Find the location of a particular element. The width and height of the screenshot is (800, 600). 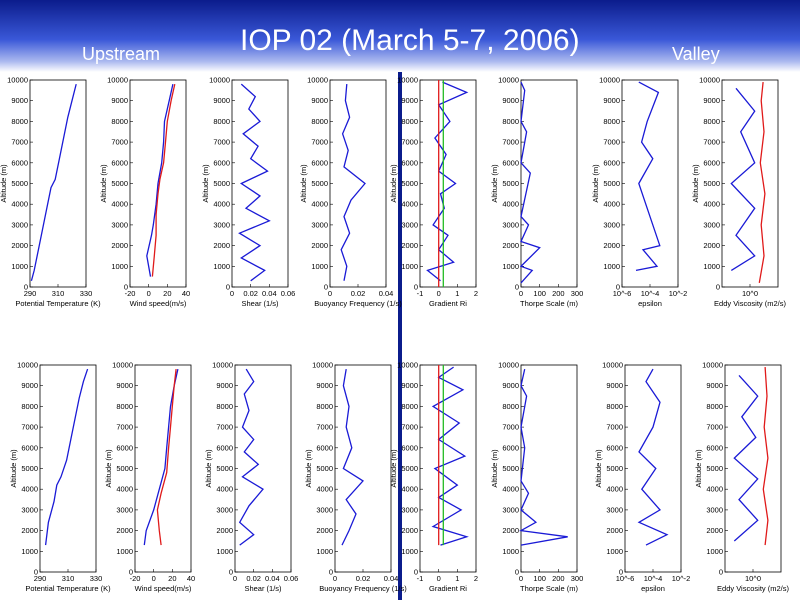

x-tick-label: 20 is located at coordinates (172, 578).